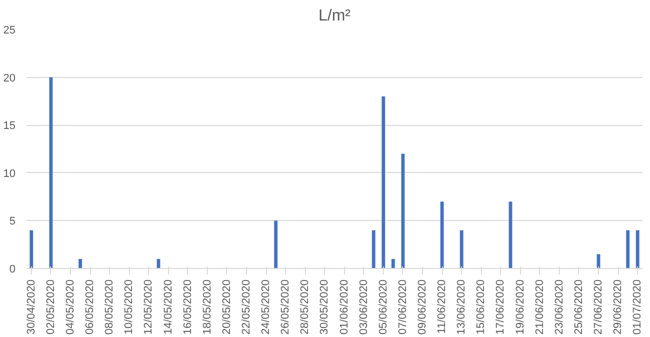 Image resolution: width=650 pixels, height=337 pixels. Describe the element at coordinates (462, 307) in the screenshot. I see `x-tick-label: 13/06/2020` at that location.